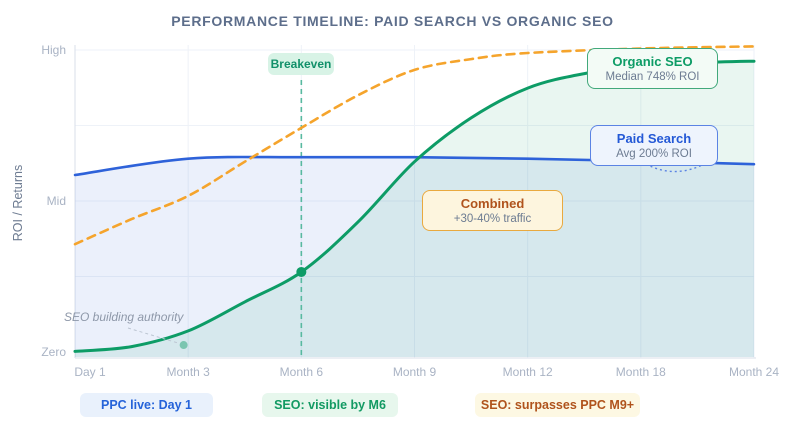 The image size is (785, 442). What do you see at coordinates (640, 372) in the screenshot?
I see `x-tick-label: Month 18` at bounding box center [640, 372].